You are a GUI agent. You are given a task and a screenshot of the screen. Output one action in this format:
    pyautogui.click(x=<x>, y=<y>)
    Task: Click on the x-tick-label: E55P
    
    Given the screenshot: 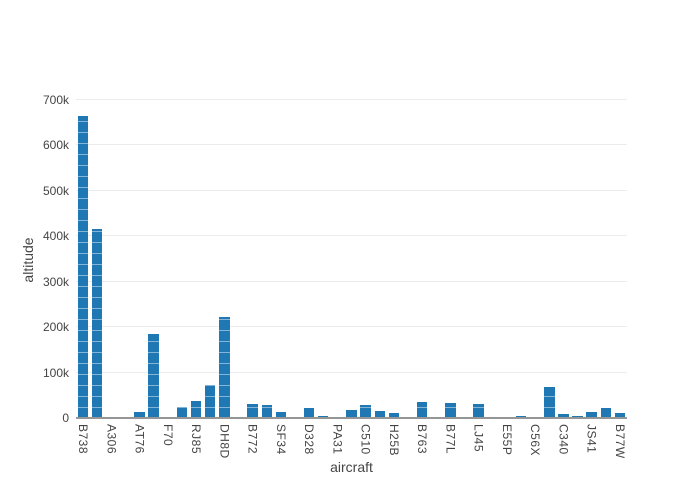 What is the action you would take?
    pyautogui.click(x=506, y=440)
    